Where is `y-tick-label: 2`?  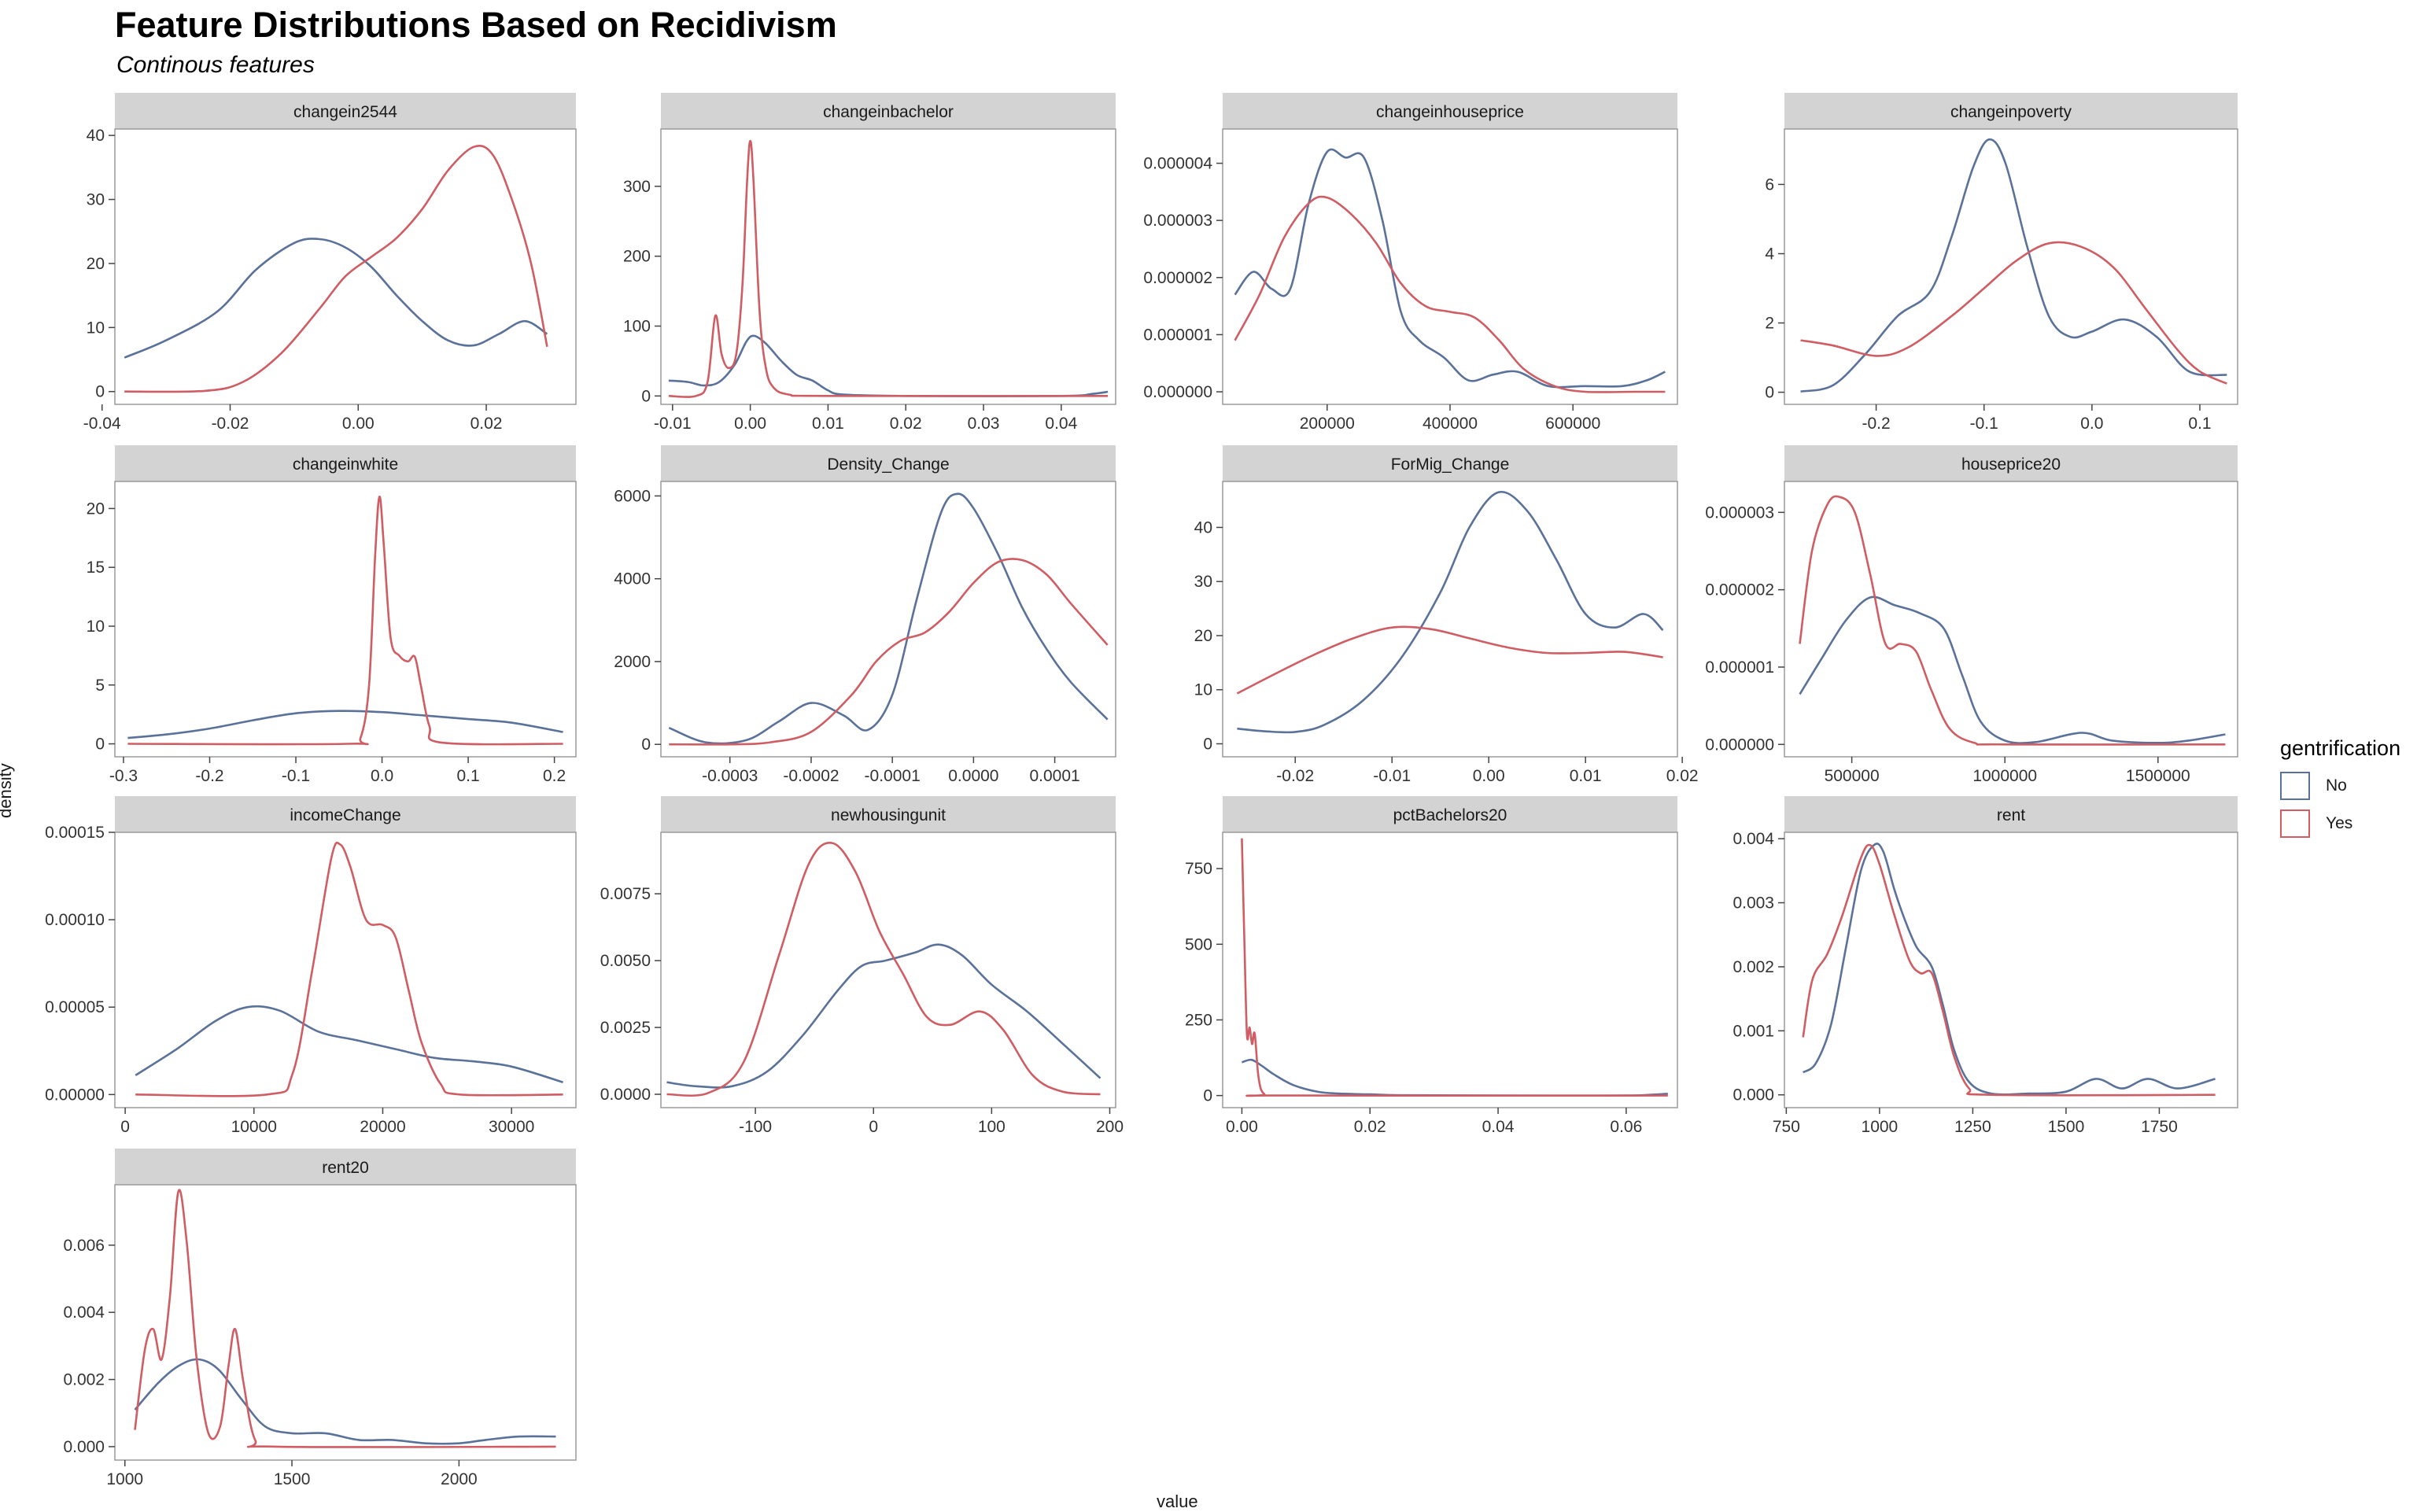
y-tick-label: 2 is located at coordinates (1770, 324).